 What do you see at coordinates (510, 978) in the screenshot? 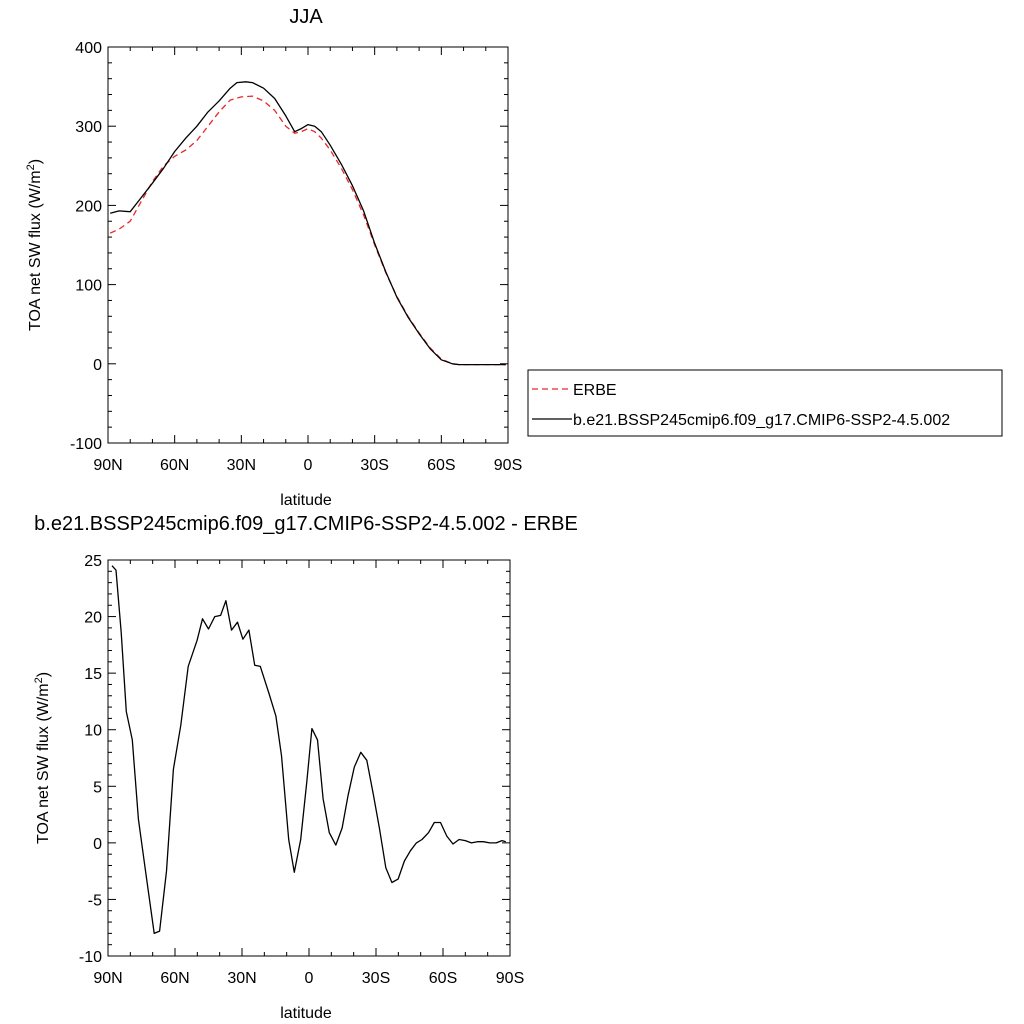
I see `bottom-x-tick-label: 90S` at bounding box center [510, 978].